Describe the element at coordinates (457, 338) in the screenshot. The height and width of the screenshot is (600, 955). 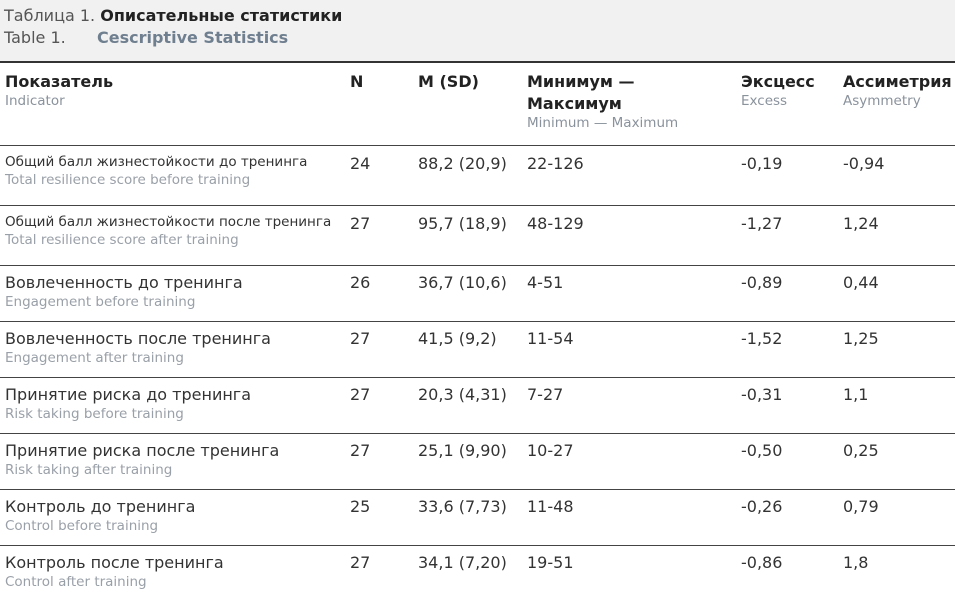
I see `msd-cell: 41,5 (9,2)` at that location.